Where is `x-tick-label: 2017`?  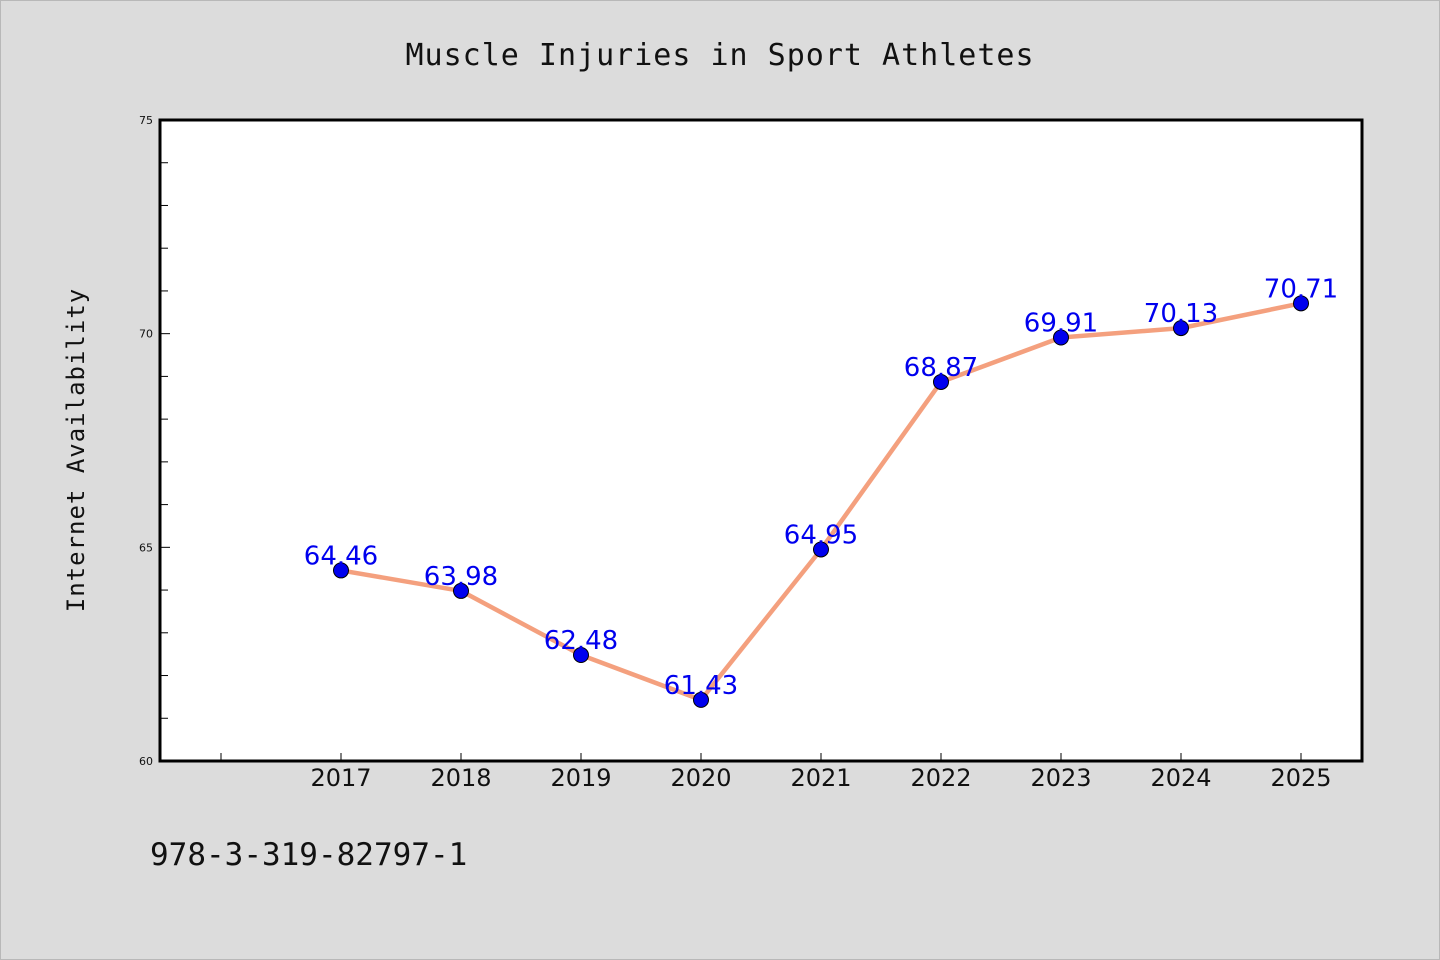 x-tick-label: 2017 is located at coordinates (340, 778).